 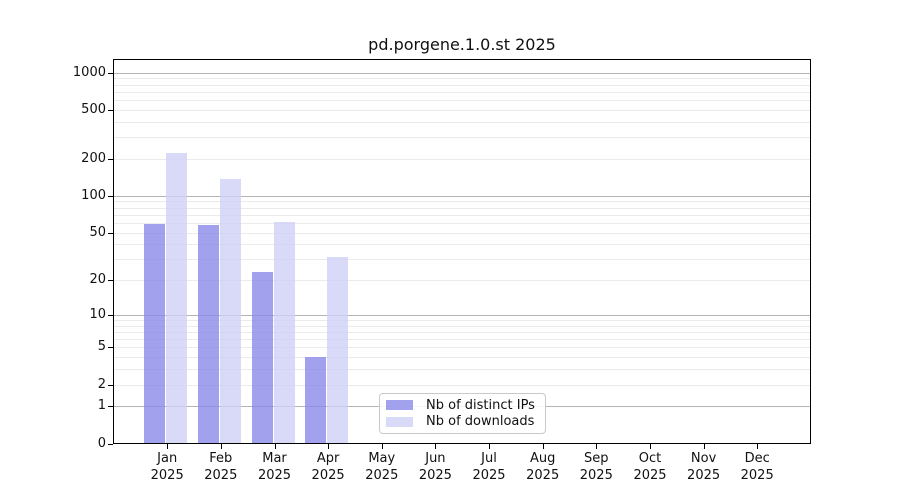 I want to click on y-tick-label: 10, so click(x=97, y=314).